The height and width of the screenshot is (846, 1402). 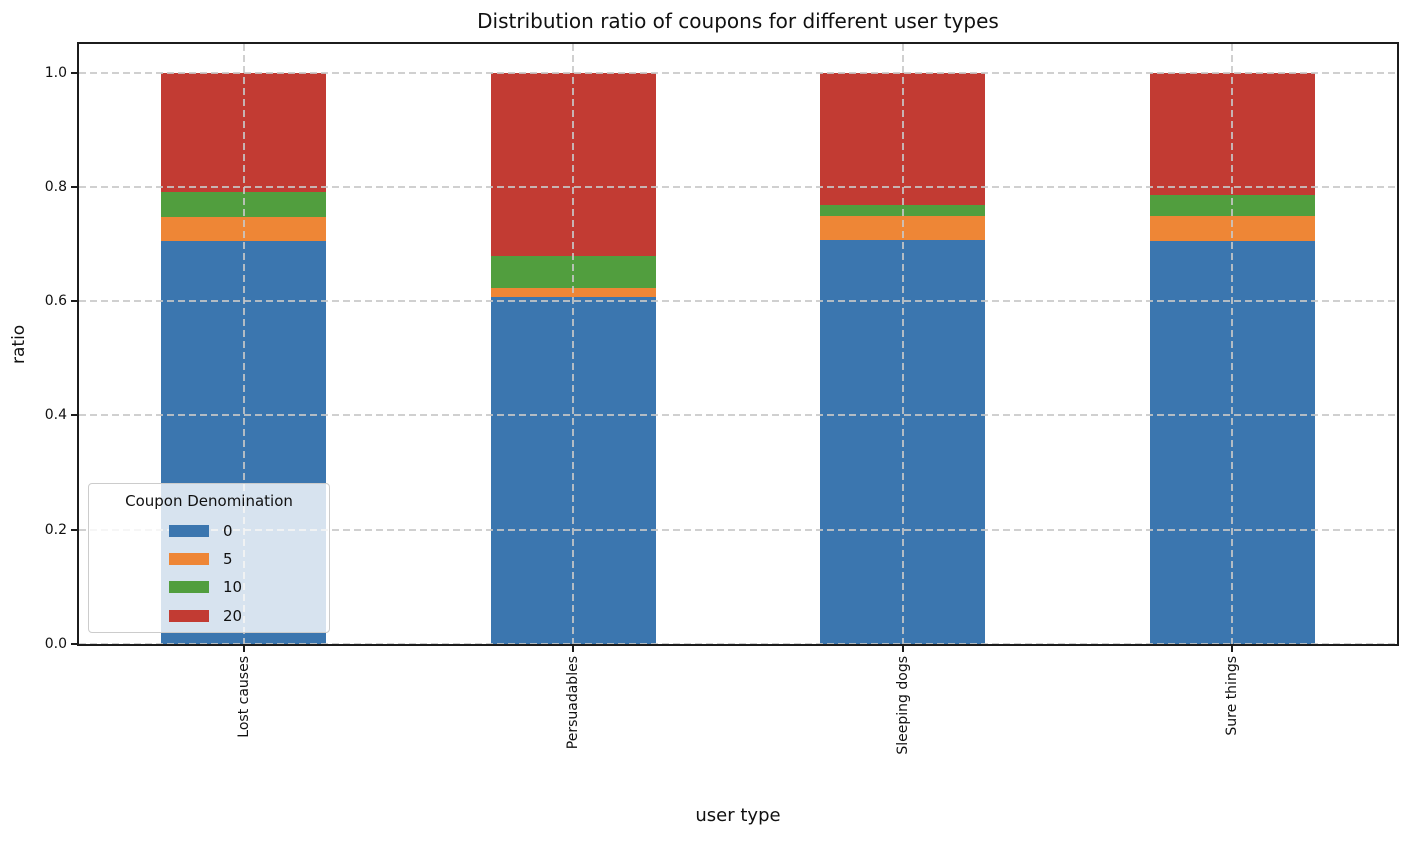 What do you see at coordinates (75, 186) in the screenshot?
I see `y-tick-0.8` at bounding box center [75, 186].